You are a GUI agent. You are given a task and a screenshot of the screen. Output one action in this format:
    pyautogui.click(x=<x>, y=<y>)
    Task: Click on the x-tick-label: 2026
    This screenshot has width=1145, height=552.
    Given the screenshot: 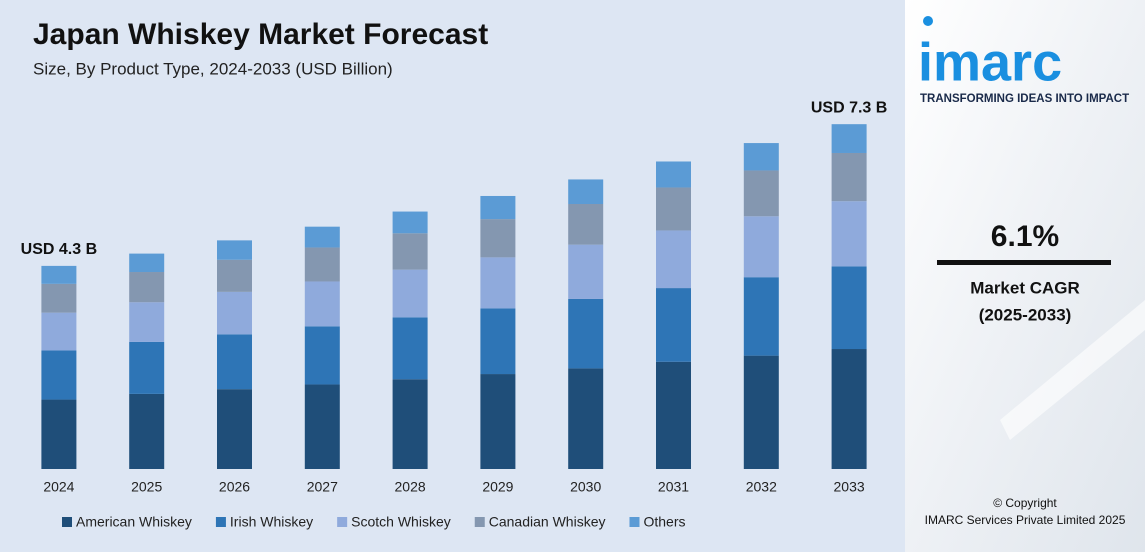 What is the action you would take?
    pyautogui.click(x=234, y=487)
    